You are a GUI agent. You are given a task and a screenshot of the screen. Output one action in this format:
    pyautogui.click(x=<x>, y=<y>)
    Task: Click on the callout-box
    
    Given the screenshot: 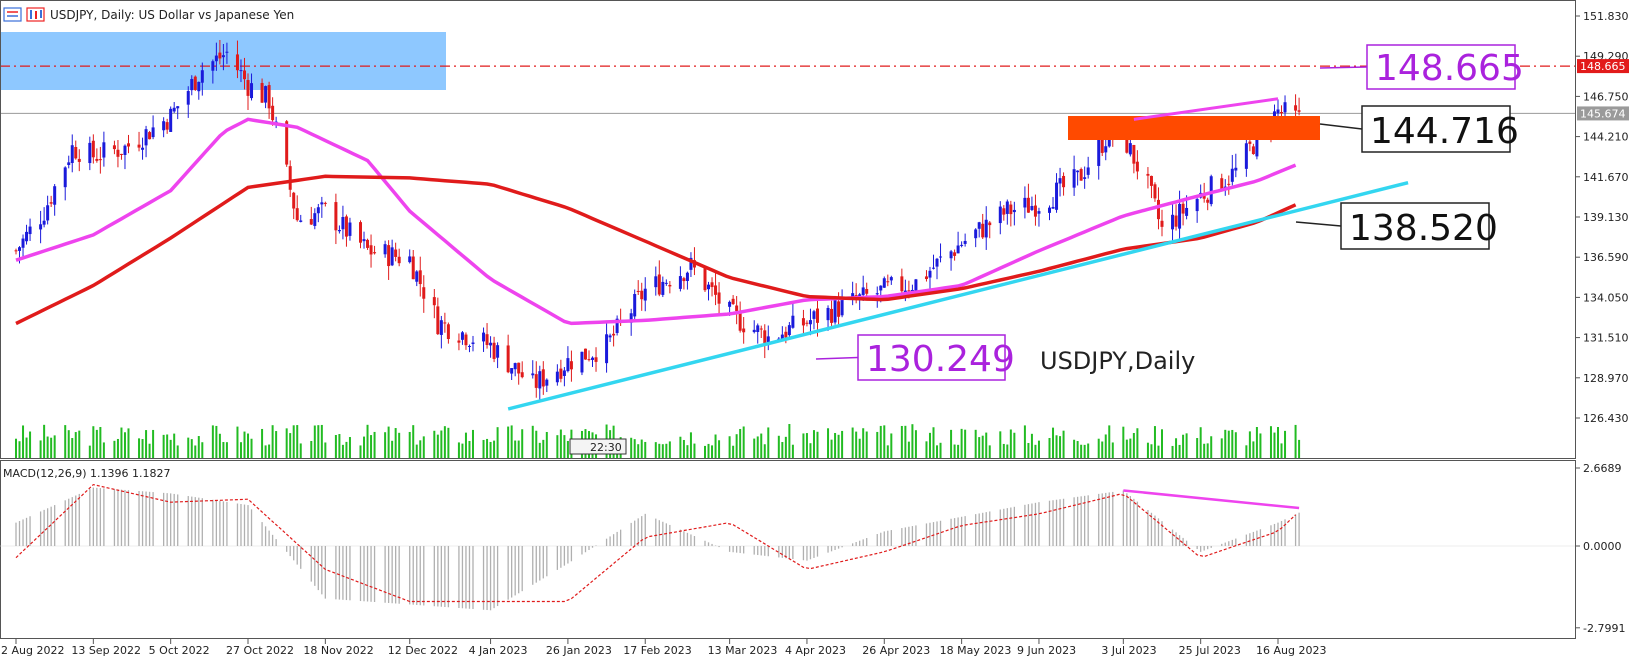 What is the action you would take?
    pyautogui.click(x=931, y=357)
    